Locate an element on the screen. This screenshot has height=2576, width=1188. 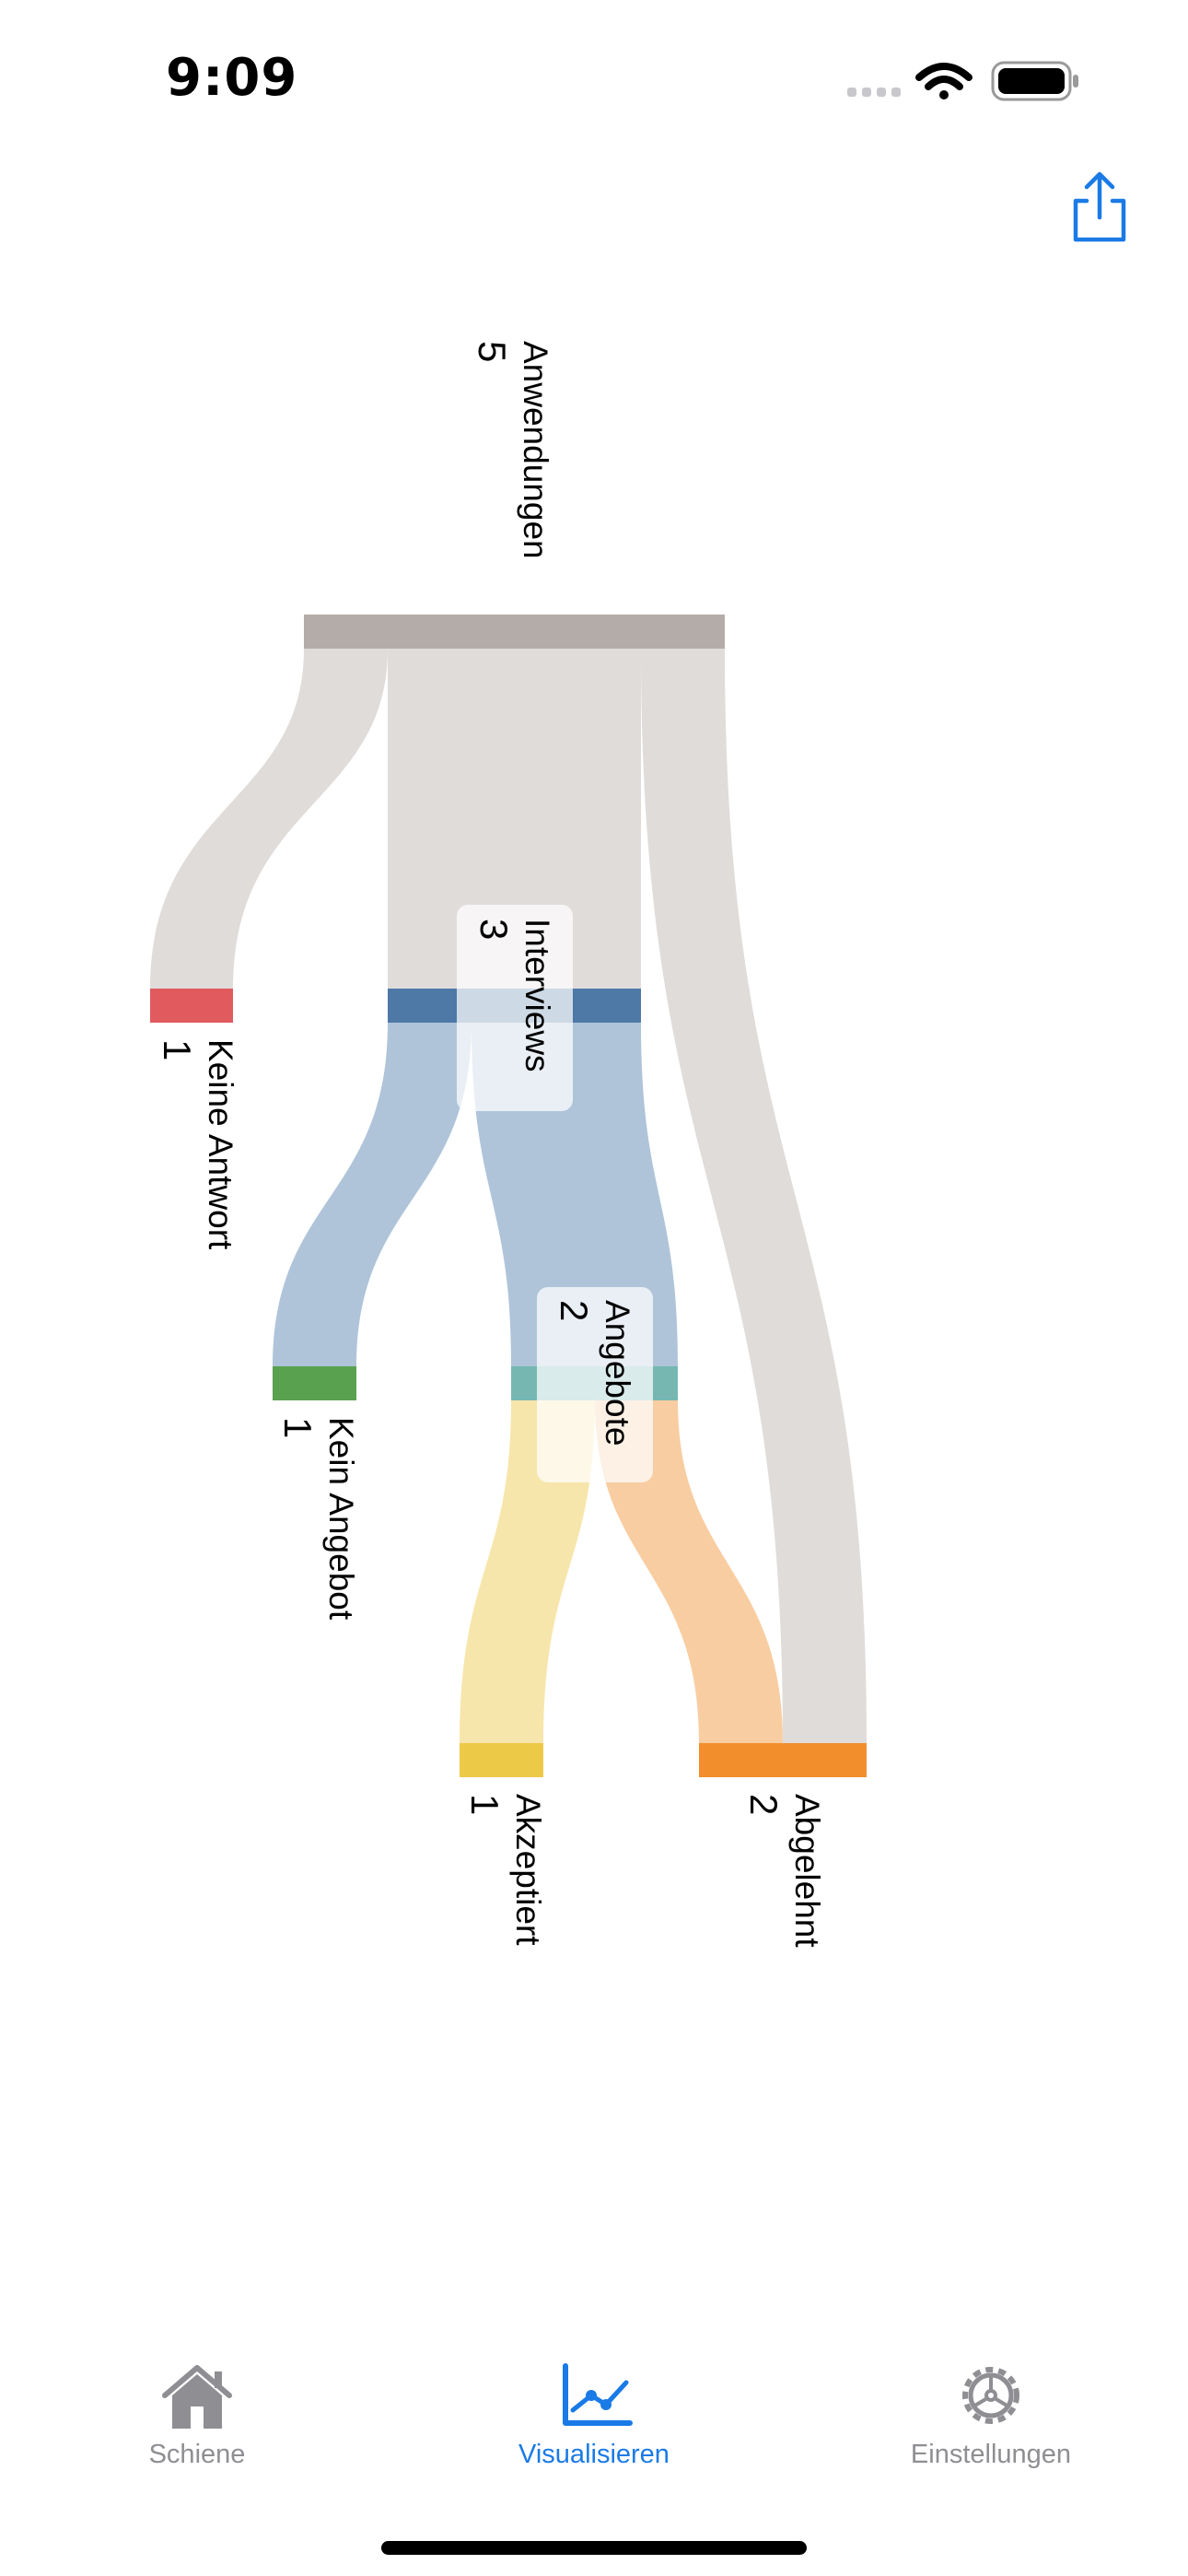
tab-einstellungen: Einstellungen is located at coordinates (991, 2428).